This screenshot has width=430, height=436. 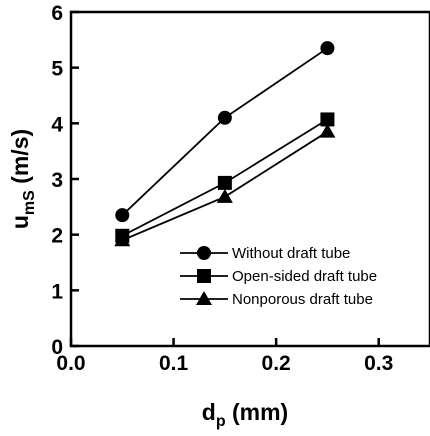 I want to click on series-triangle, so click(x=225, y=185).